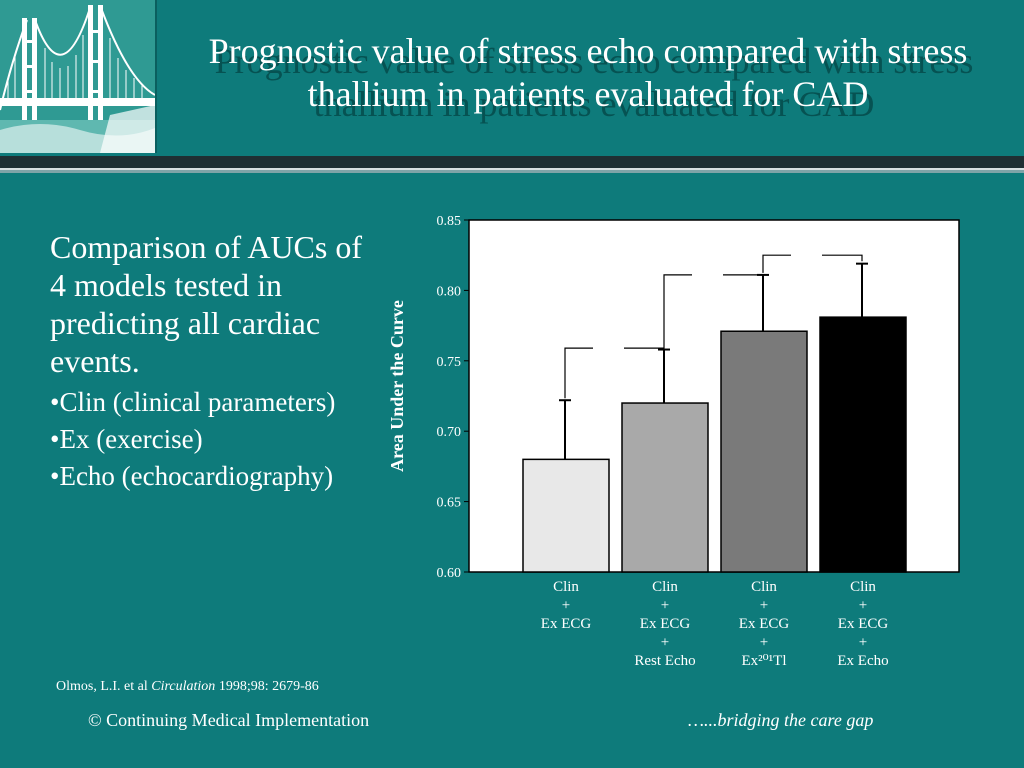 The height and width of the screenshot is (768, 1024). Describe the element at coordinates (664, 661) in the screenshot. I see `x-category-label: Rest Echo` at that location.